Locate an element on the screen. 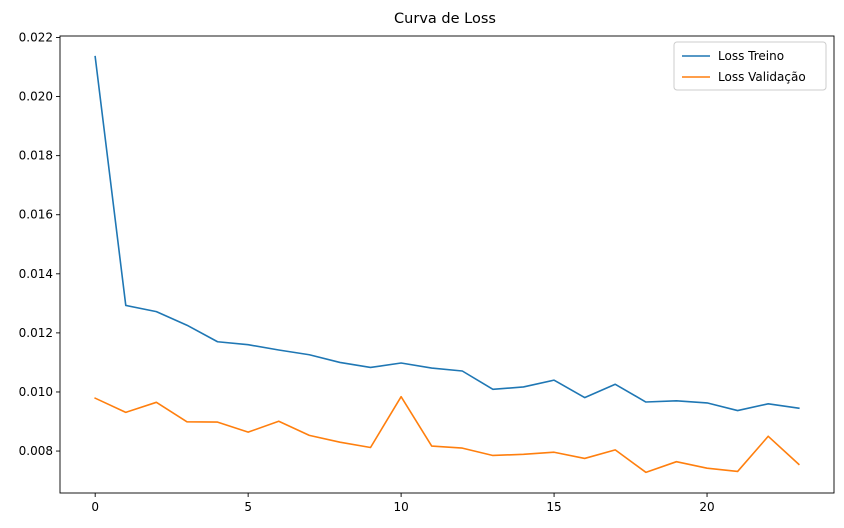  legend-box is located at coordinates (750, 66).